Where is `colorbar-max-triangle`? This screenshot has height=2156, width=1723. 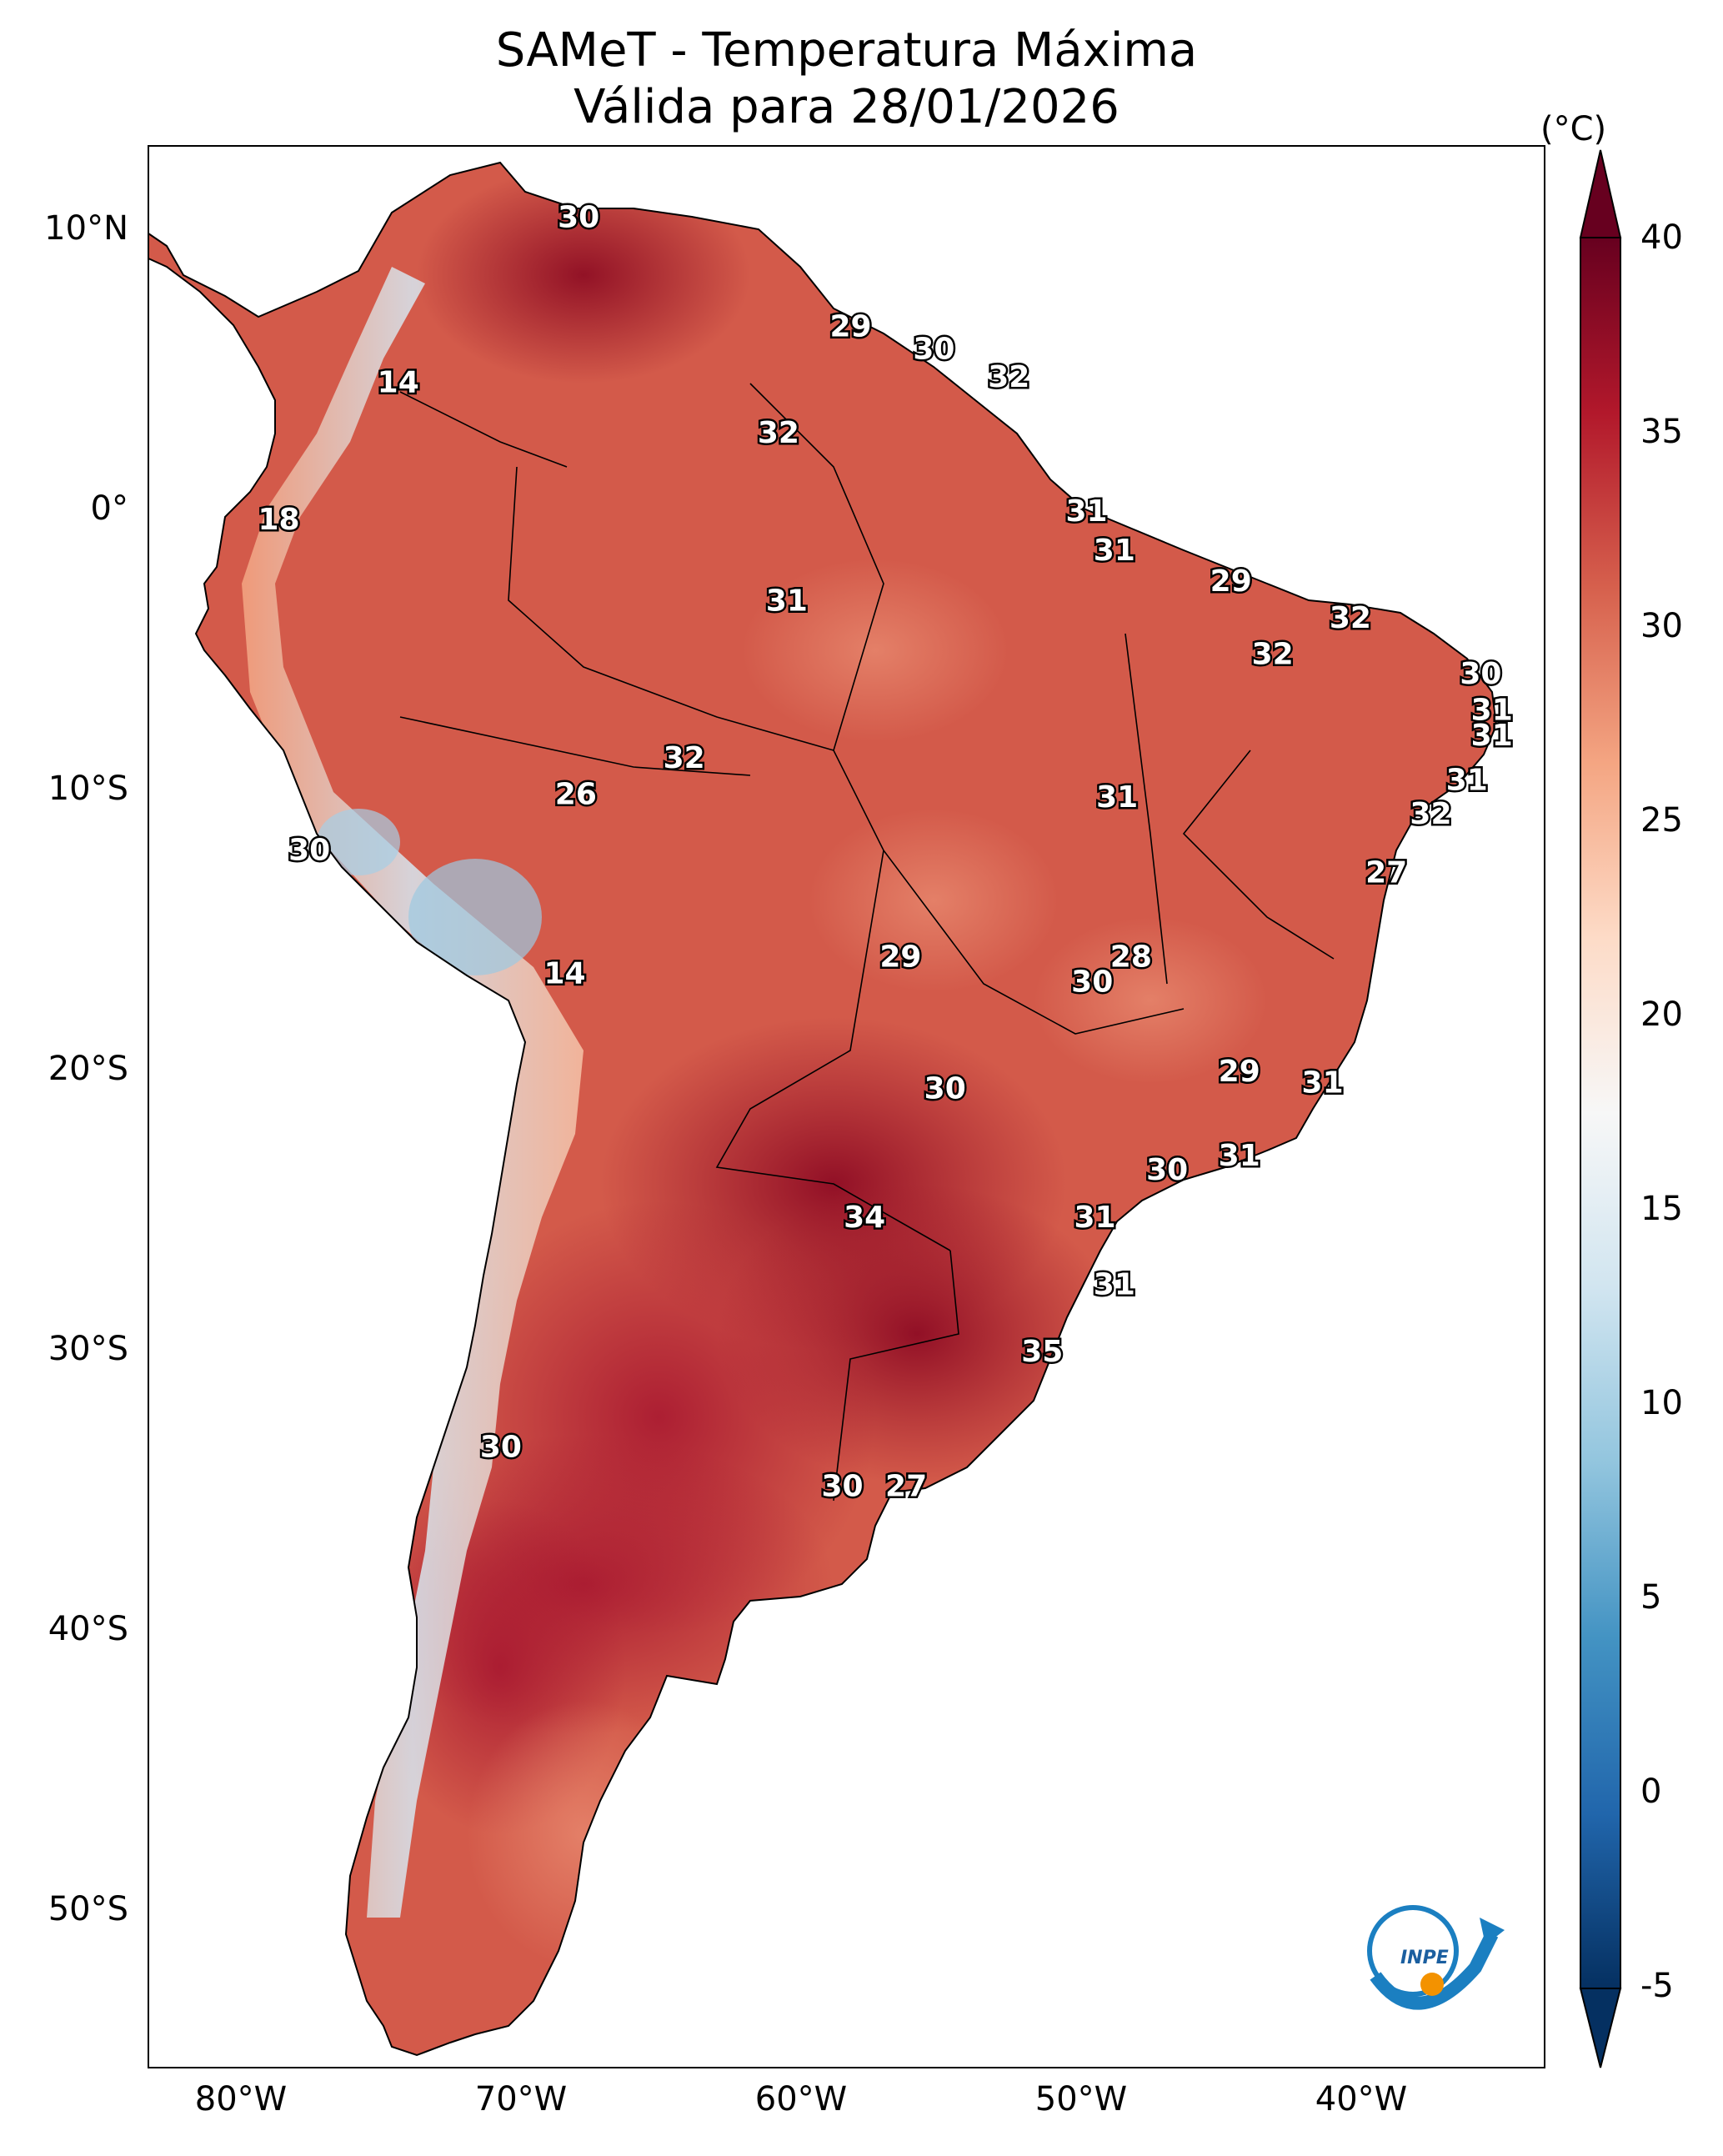
colorbar-max-triangle is located at coordinates (1600, 193).